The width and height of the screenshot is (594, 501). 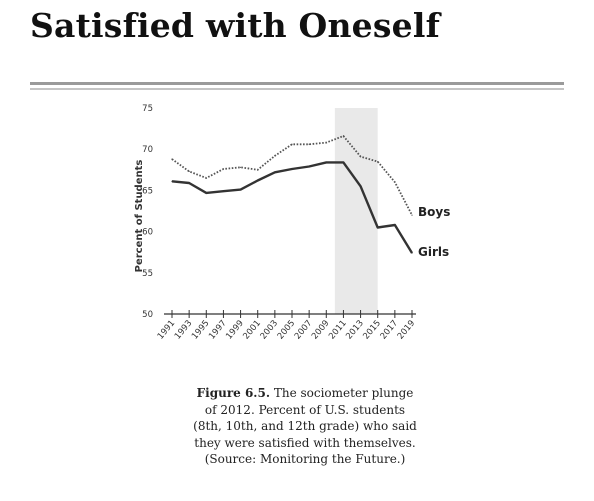 I want to click on x-tick-label: 1997, so click(x=218, y=330).